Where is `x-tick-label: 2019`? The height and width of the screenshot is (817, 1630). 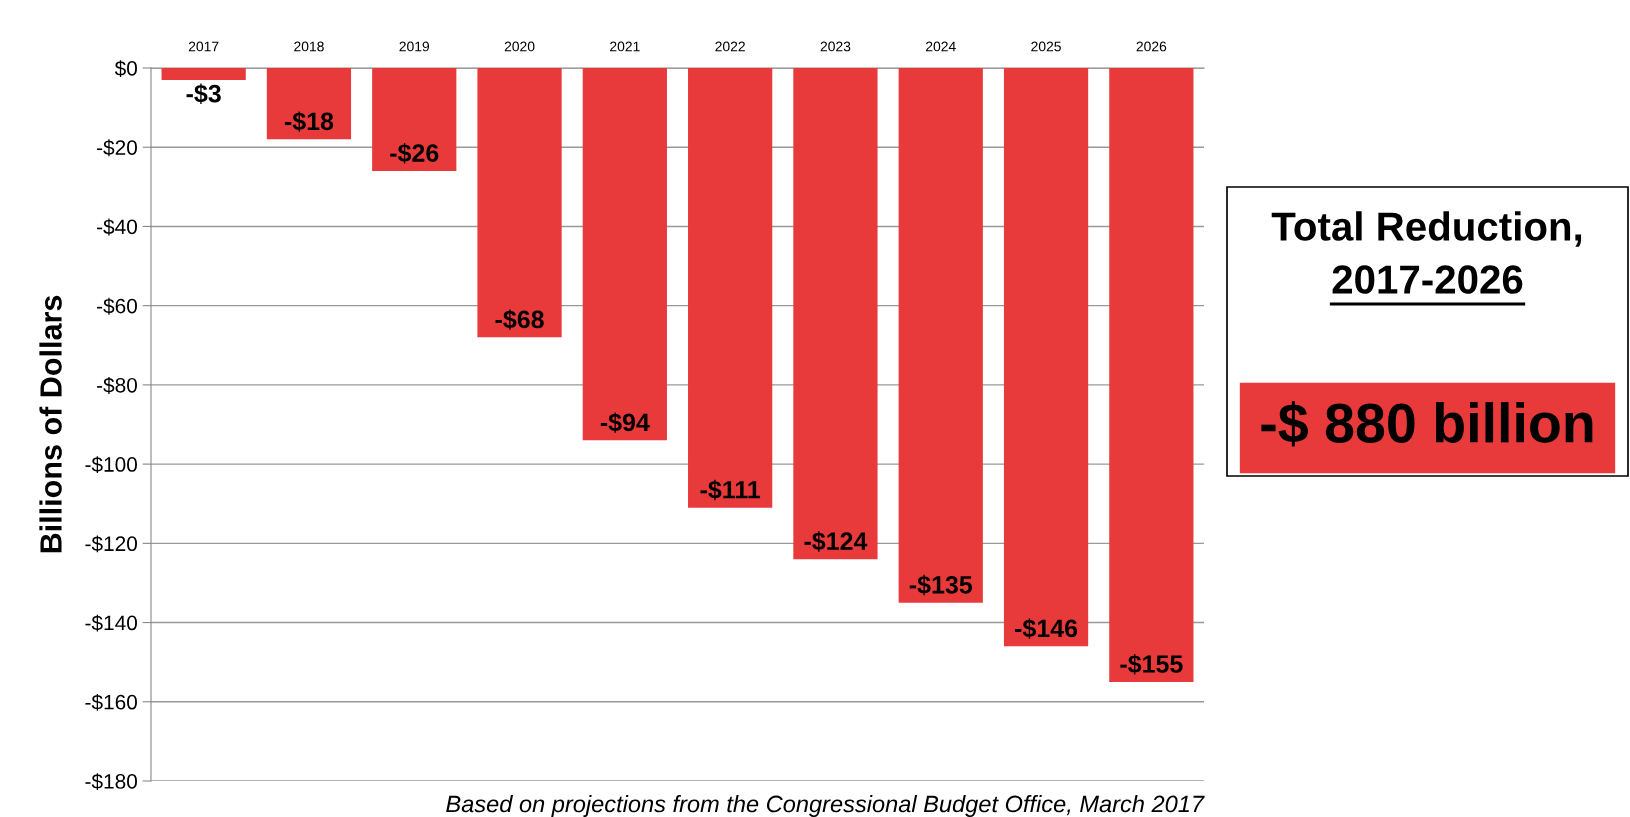
x-tick-label: 2019 is located at coordinates (414, 46).